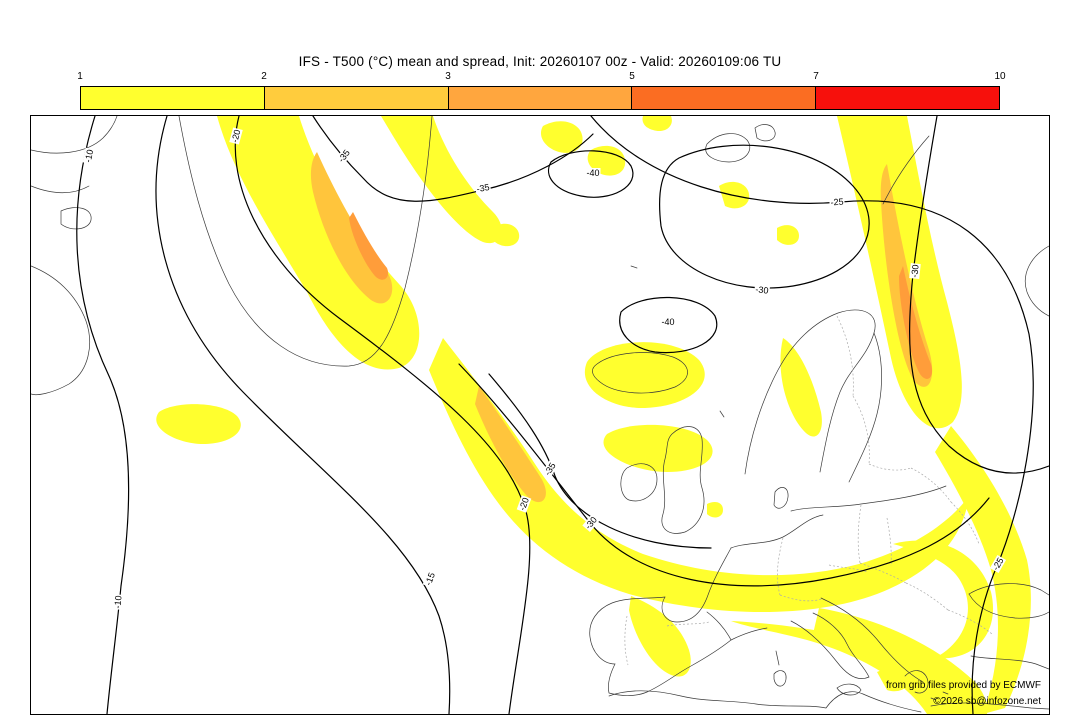  I want to click on colorbar-tick-label: 5, so click(632, 76).